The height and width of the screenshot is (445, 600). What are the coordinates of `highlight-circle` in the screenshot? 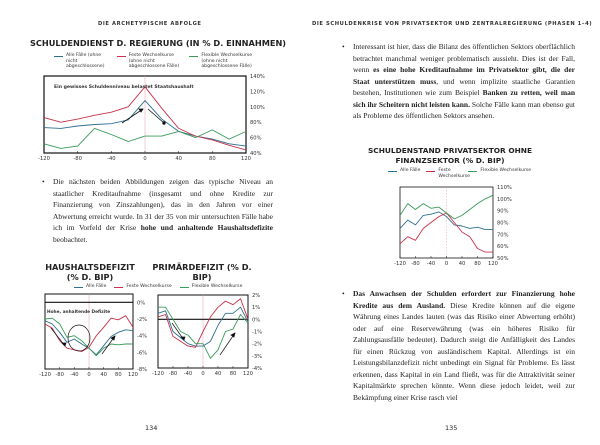 It's located at (79, 338).